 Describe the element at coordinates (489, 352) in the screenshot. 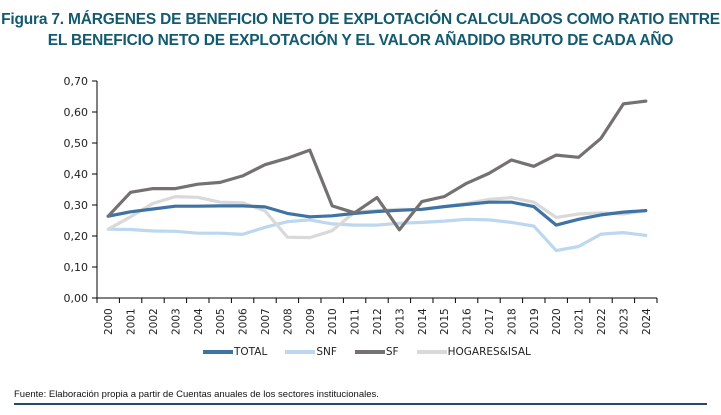

I see `legend-label: HOGARES&ISAL` at that location.